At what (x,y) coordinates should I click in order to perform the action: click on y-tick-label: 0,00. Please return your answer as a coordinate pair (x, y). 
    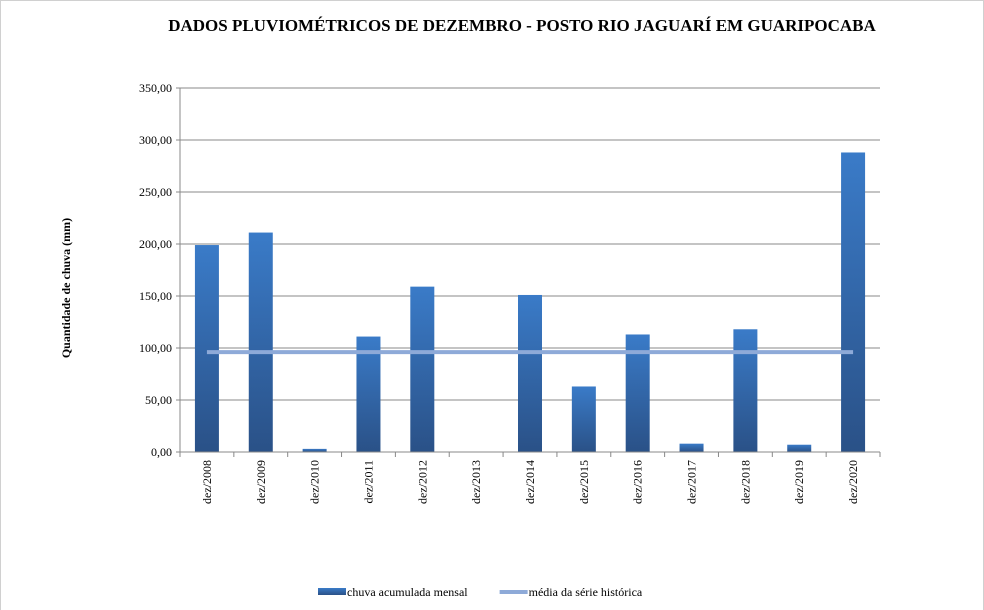
    Looking at the image, I should click on (161, 452).